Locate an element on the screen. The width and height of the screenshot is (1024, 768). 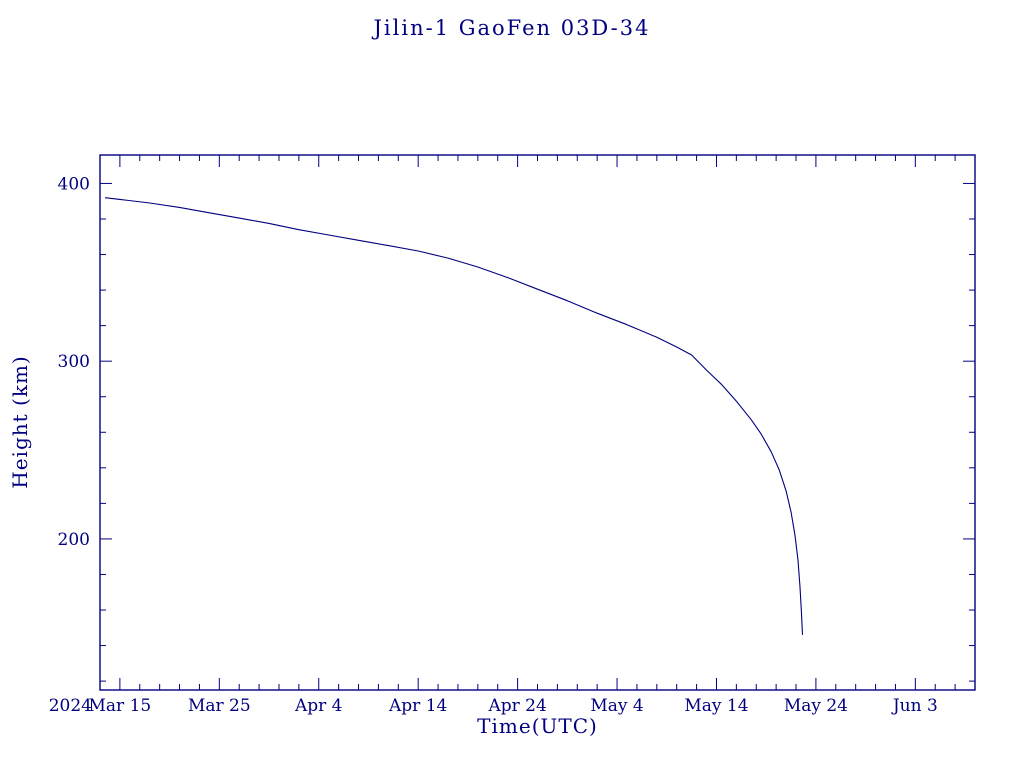
x-tick-label: May 14 is located at coordinates (716, 706).